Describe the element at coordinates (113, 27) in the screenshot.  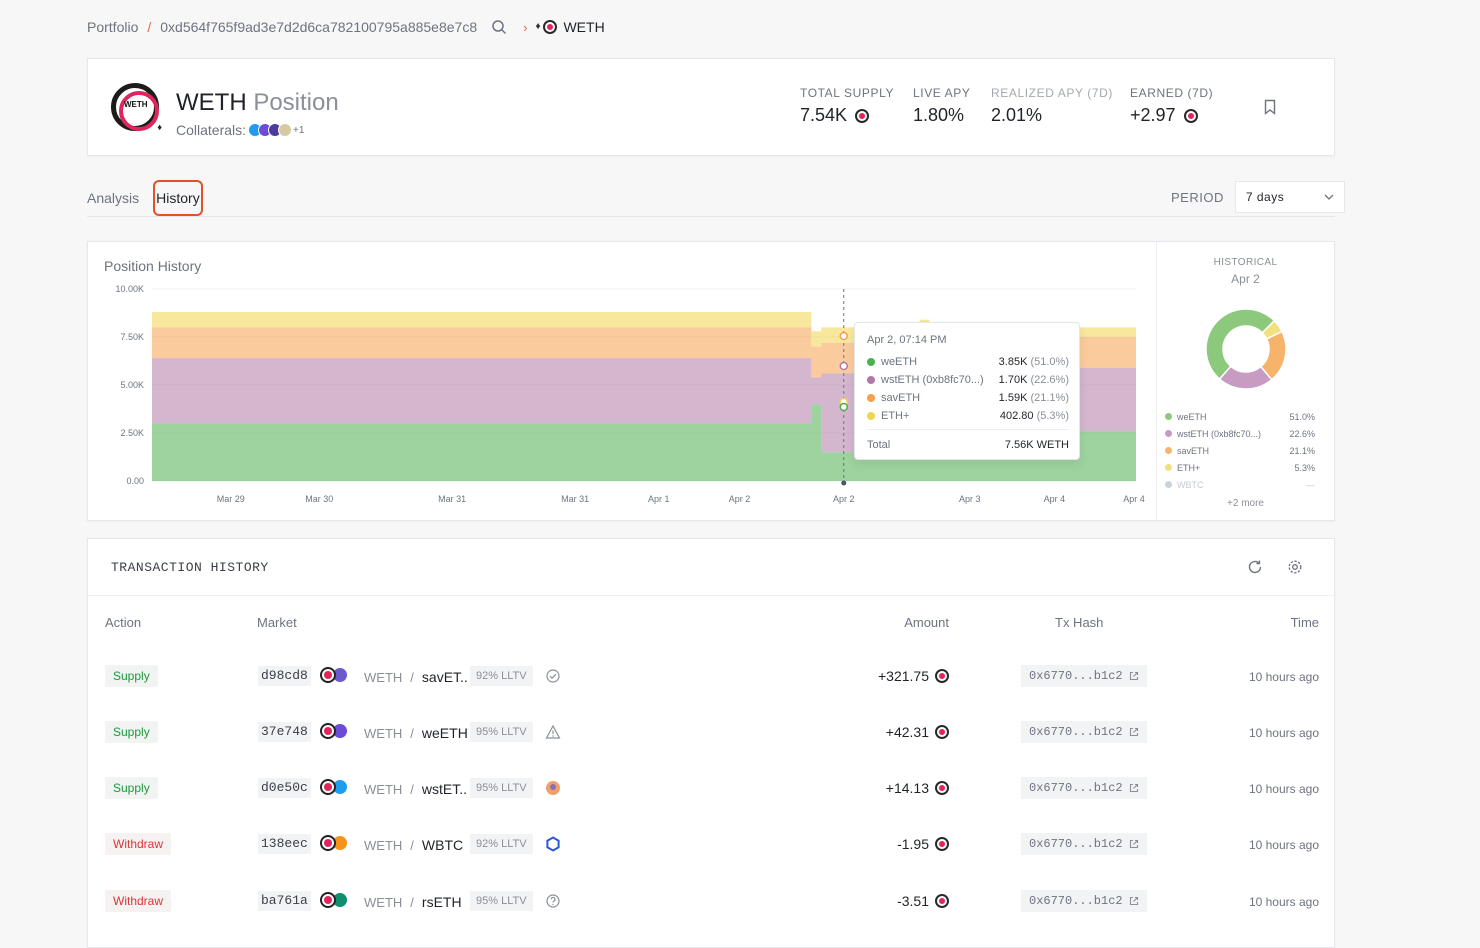
I see `breadcrumb-portfolio-link: Portfolio` at that location.